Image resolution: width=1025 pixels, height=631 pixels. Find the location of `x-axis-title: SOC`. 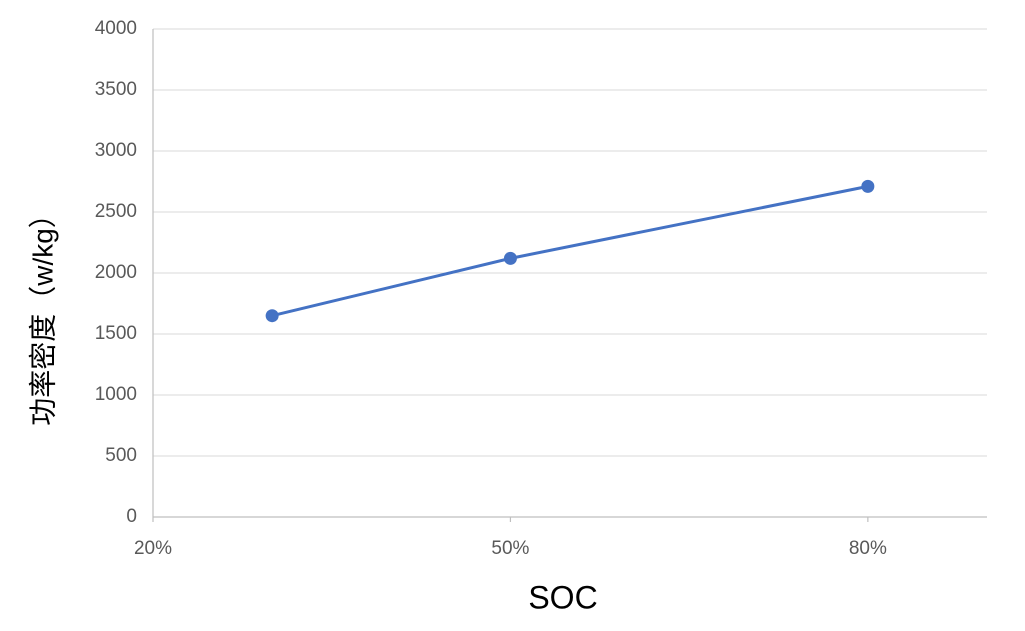

x-axis-title: SOC is located at coordinates (562, 597).